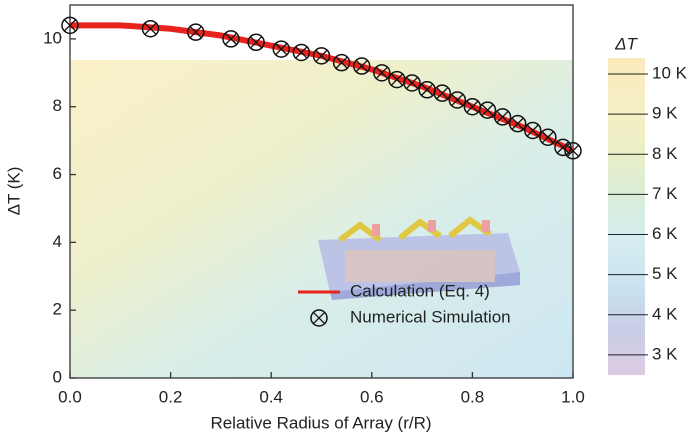  Describe the element at coordinates (665, 113) in the screenshot. I see `colorbar-tick-label: 9 K` at that location.